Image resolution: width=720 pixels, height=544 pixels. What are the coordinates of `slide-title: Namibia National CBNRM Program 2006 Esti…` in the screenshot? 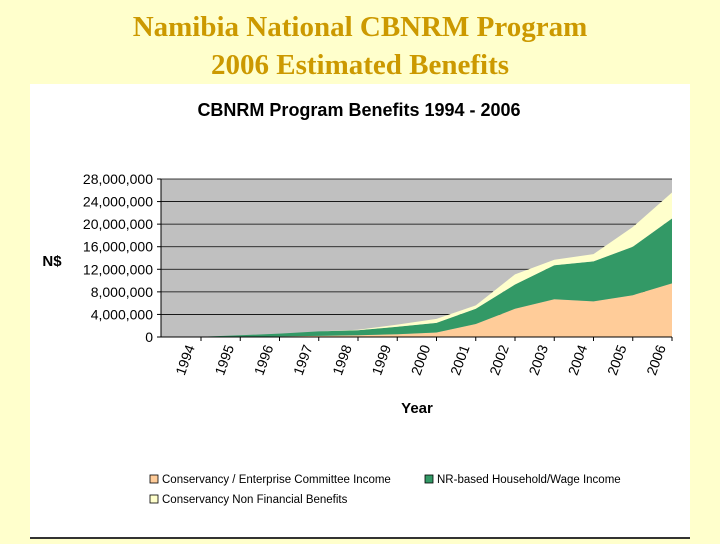 It's located at (360, 46).